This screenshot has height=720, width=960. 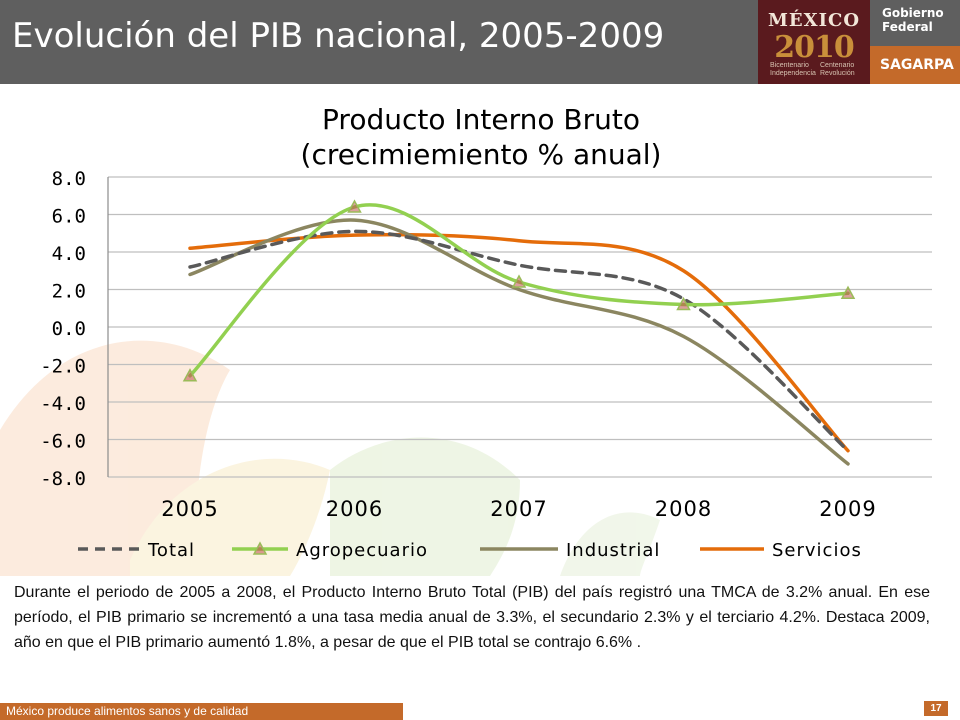 What do you see at coordinates (354, 509) in the screenshot?
I see `x-tick-label: 2006` at bounding box center [354, 509].